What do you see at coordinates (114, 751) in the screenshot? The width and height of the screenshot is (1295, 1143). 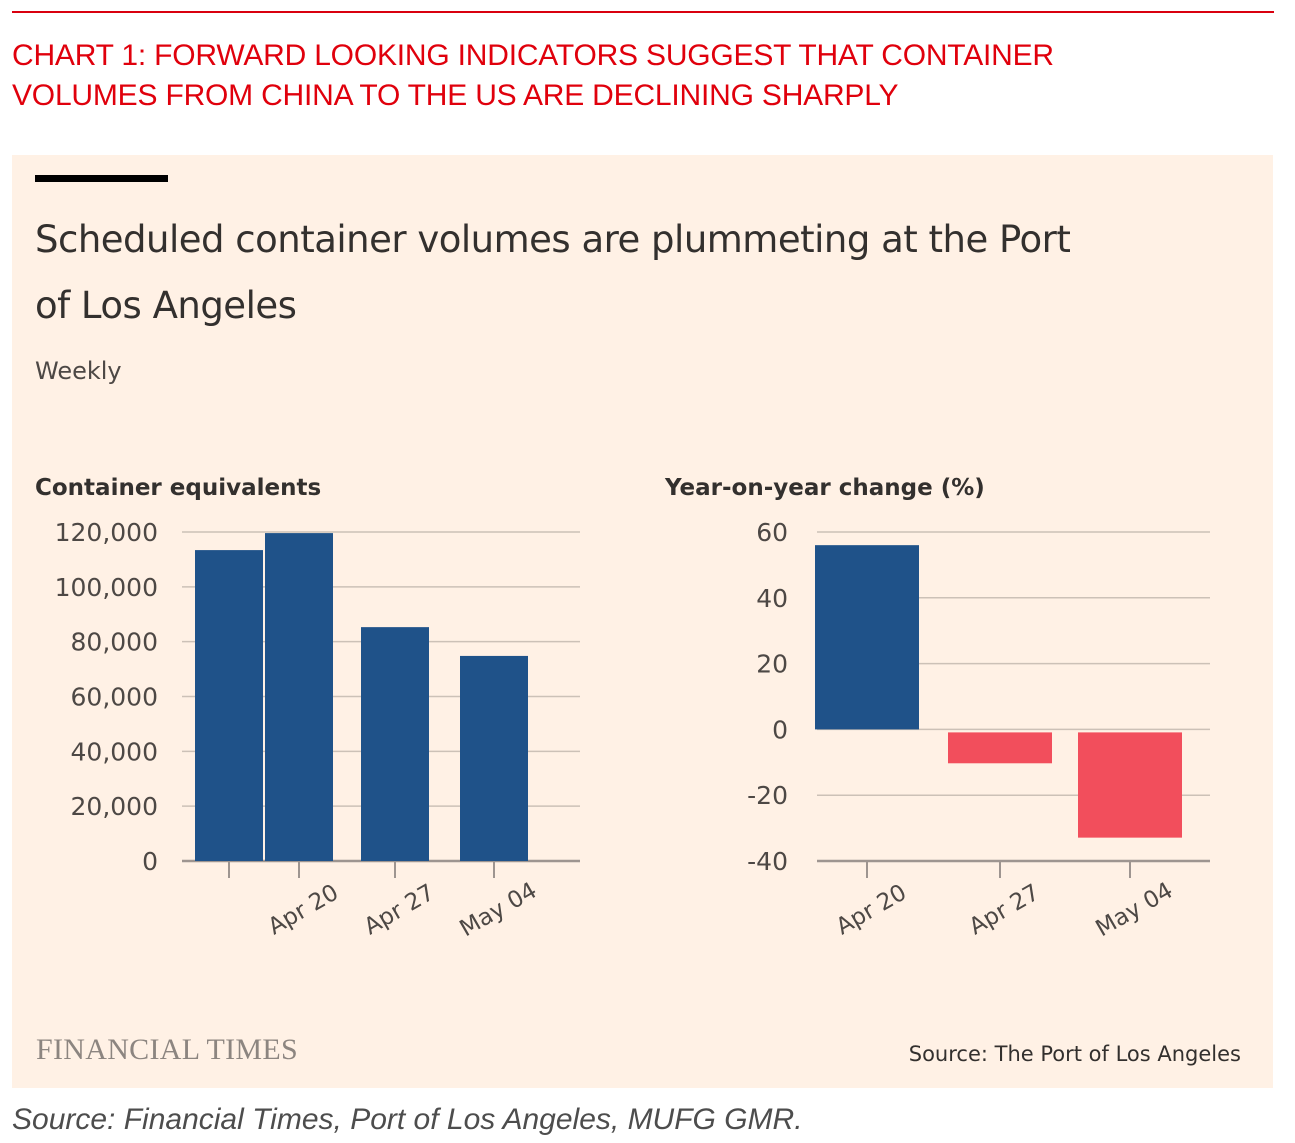 I see `left-y-tick-label: 40,000` at bounding box center [114, 751].